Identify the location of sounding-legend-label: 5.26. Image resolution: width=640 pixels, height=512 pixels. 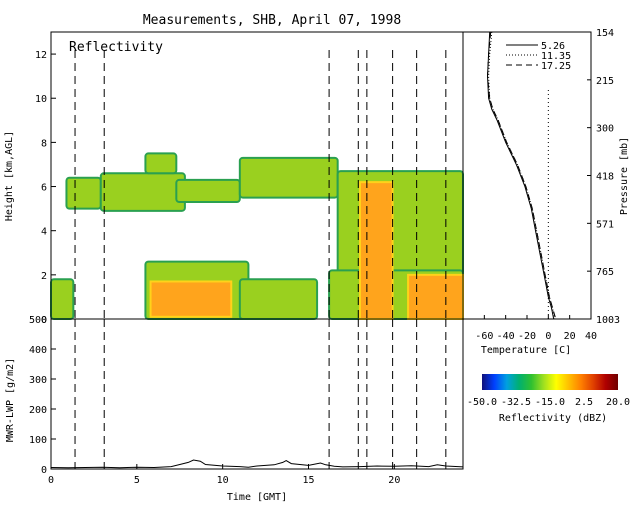
(553, 46).